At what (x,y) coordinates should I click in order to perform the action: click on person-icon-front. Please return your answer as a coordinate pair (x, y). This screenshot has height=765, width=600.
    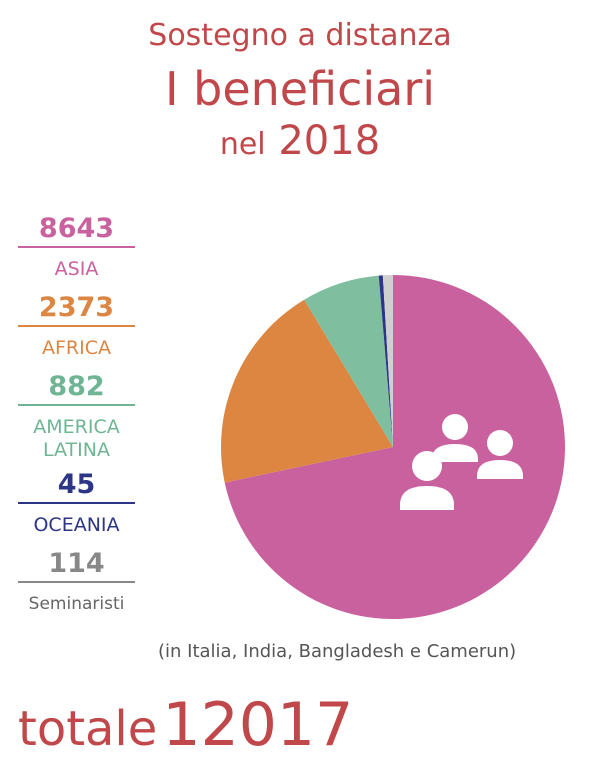
    Looking at the image, I should click on (427, 480).